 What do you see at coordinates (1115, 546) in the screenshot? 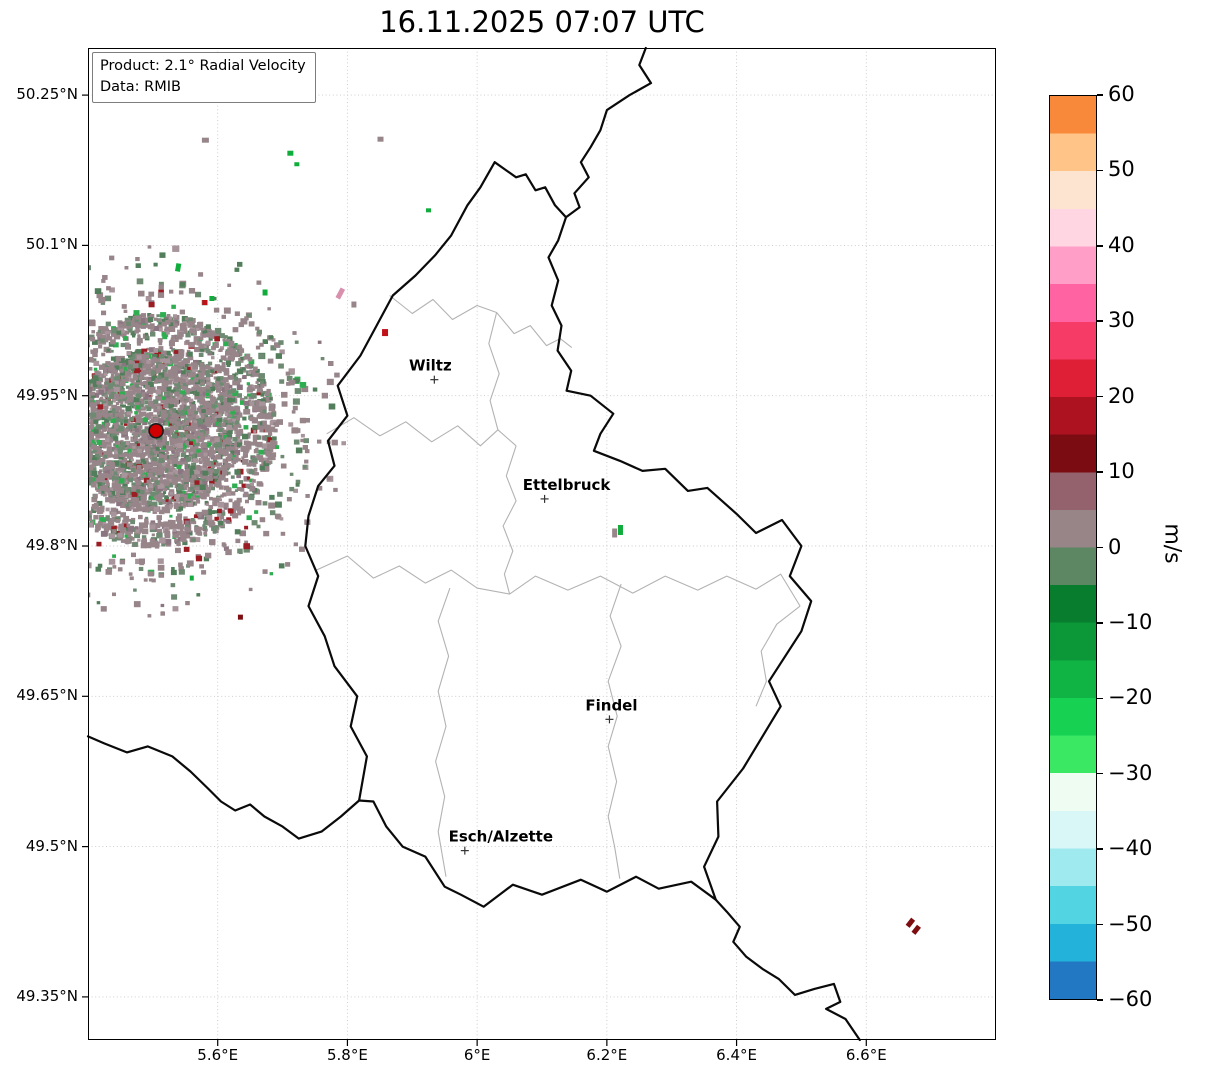
I see `colorbar-tick-label: 0` at bounding box center [1115, 546].